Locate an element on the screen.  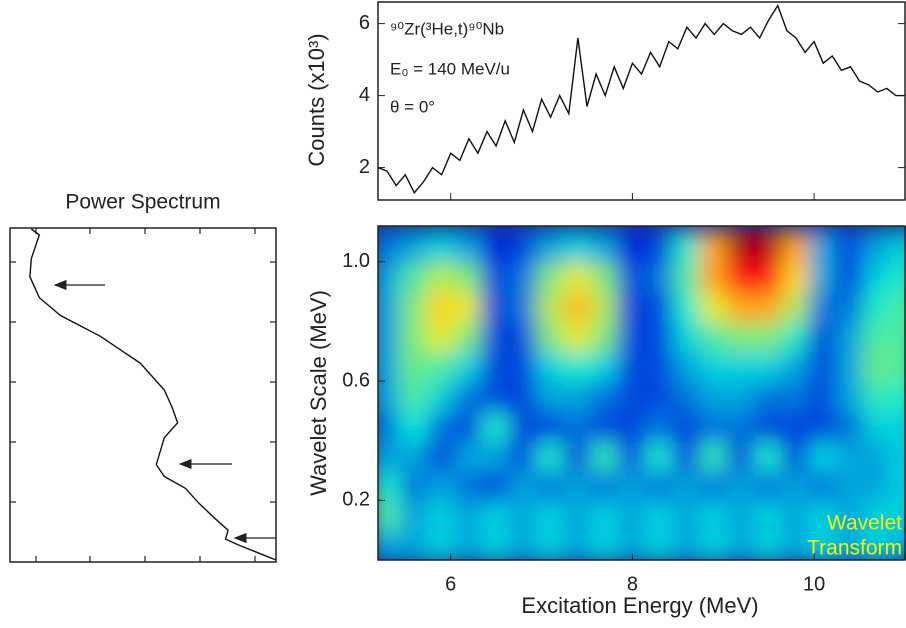
annotation: ⁹⁰Zr(³He,t)⁹⁰Nb is located at coordinates (447, 28).